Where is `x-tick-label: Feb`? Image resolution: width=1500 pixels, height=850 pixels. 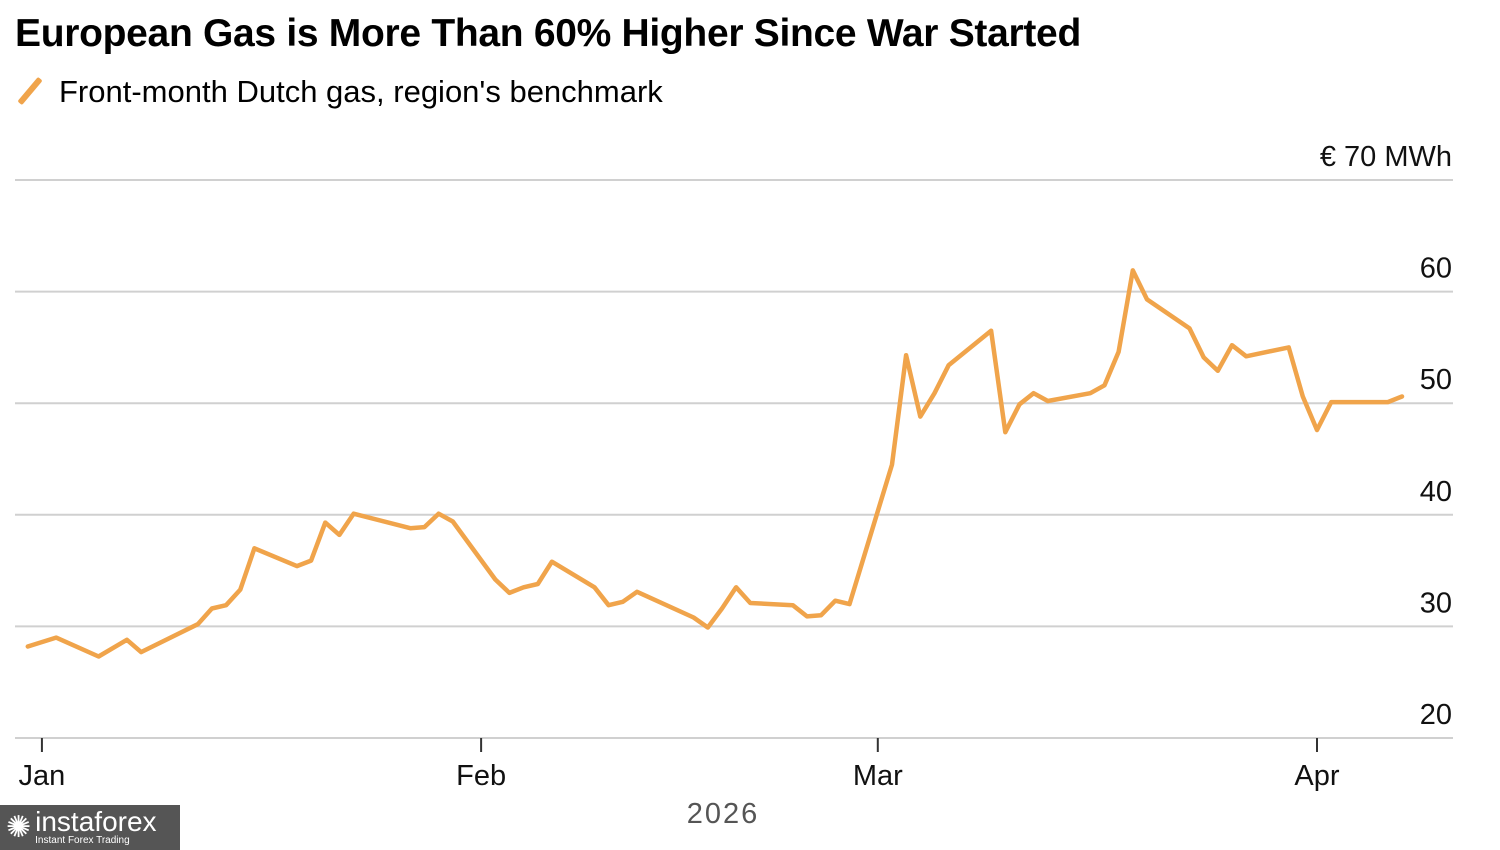 x-tick-label: Feb is located at coordinates (481, 776).